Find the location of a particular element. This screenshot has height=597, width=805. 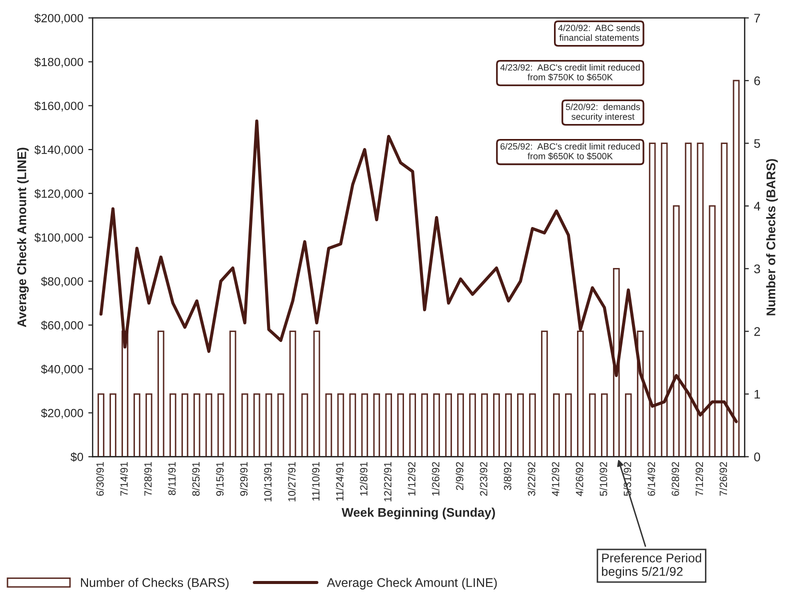

legend-label: Number of Checks (BARS) is located at coordinates (155, 584).